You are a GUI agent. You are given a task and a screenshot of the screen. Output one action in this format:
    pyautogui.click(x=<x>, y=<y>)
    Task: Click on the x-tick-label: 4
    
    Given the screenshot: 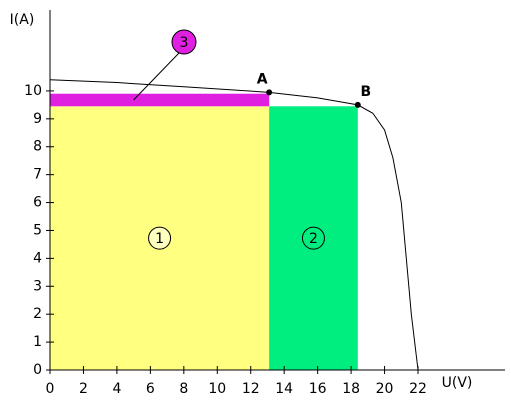 What is the action you would take?
    pyautogui.click(x=116, y=389)
    